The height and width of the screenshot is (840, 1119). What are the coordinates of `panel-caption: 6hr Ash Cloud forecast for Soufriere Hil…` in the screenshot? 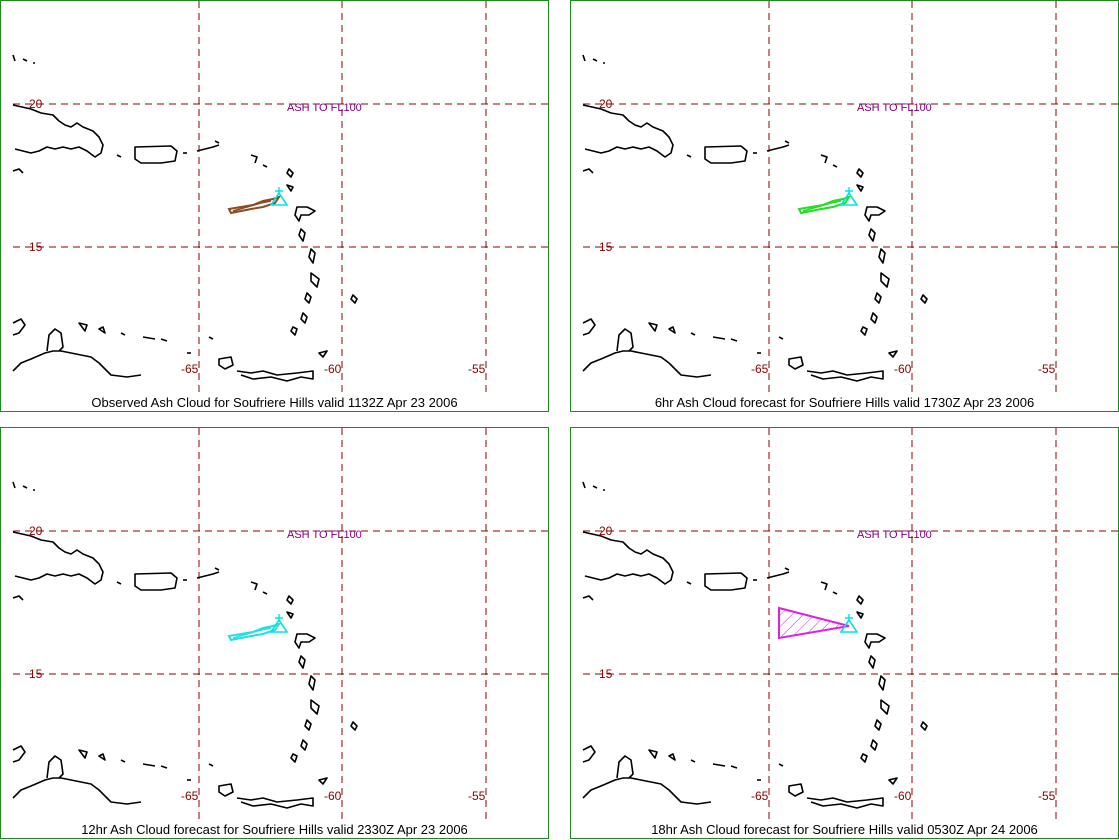 It's located at (844, 402).